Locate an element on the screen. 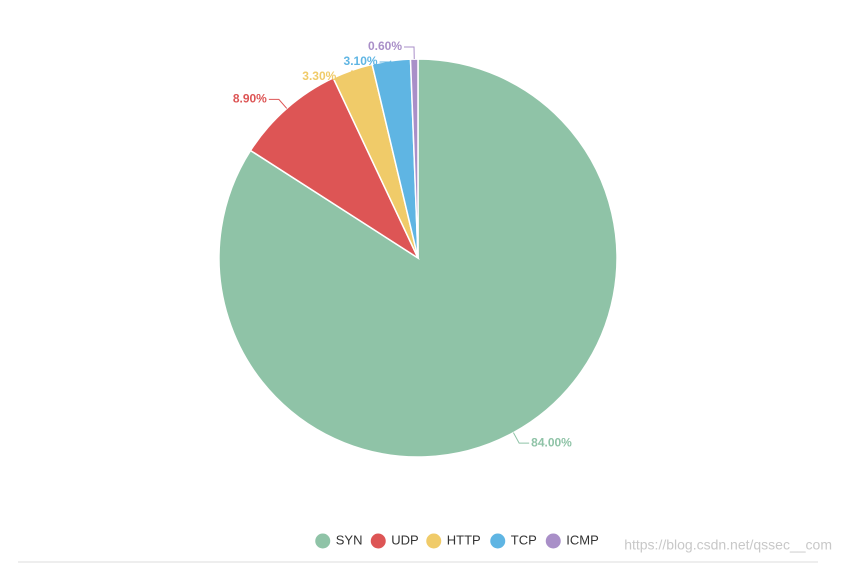 Image resolution: width=841 pixels, height=564 pixels. legend-label: SYN is located at coordinates (349, 539).